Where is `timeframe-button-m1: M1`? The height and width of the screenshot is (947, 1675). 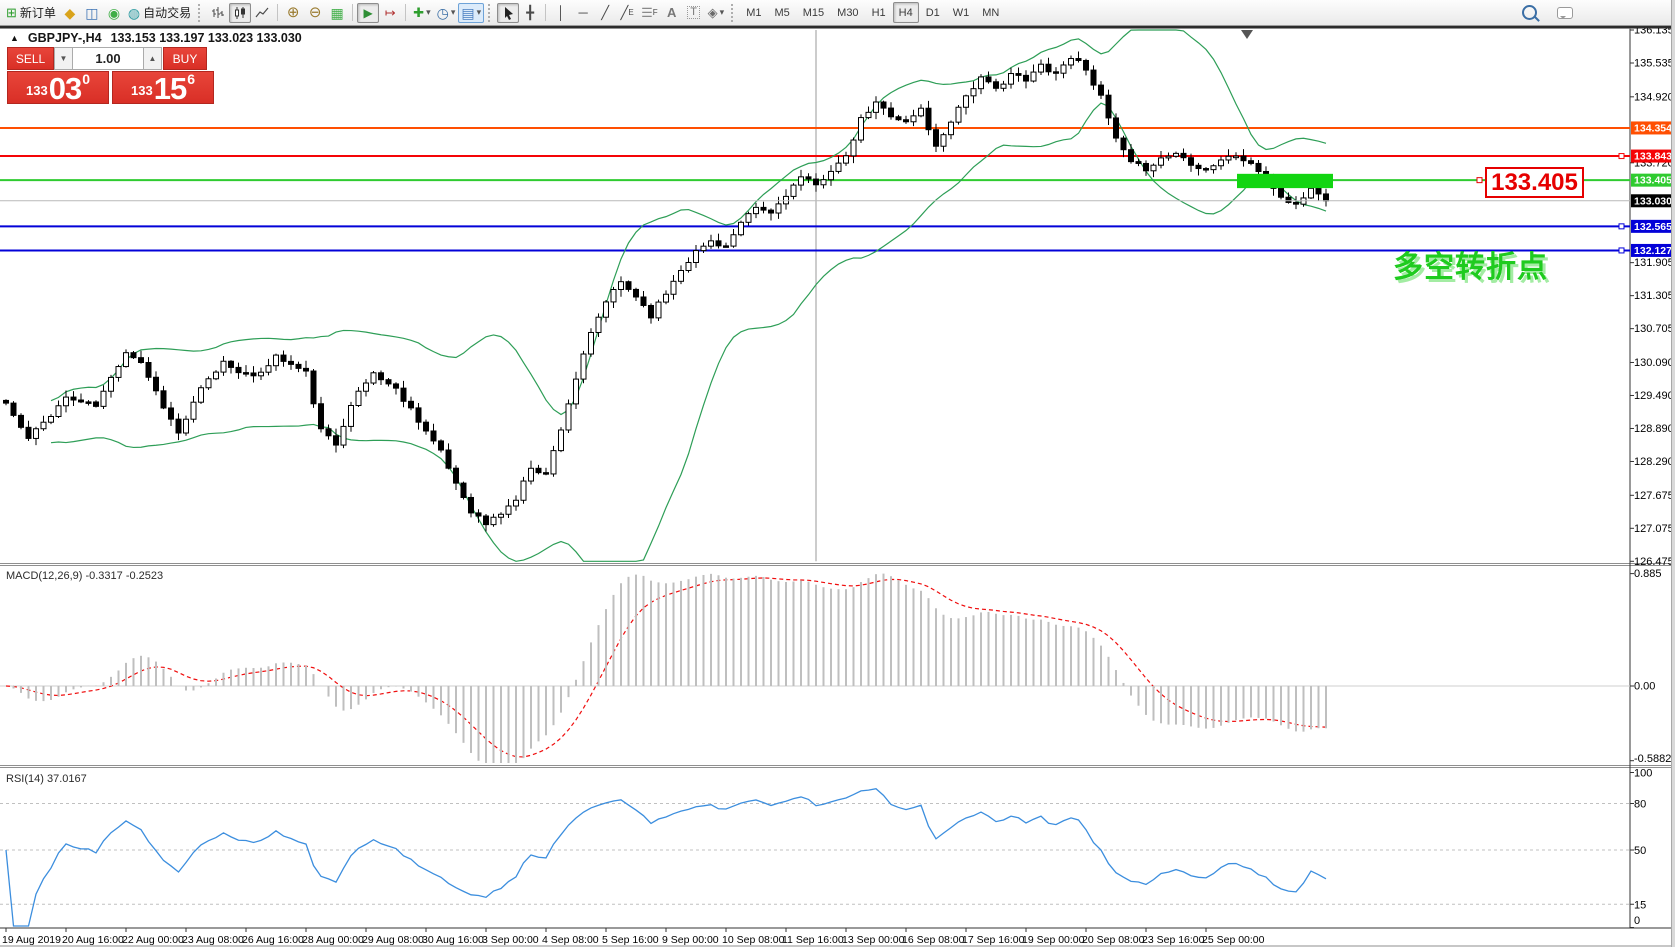
timeframe-button-m1: M1 is located at coordinates (754, 12).